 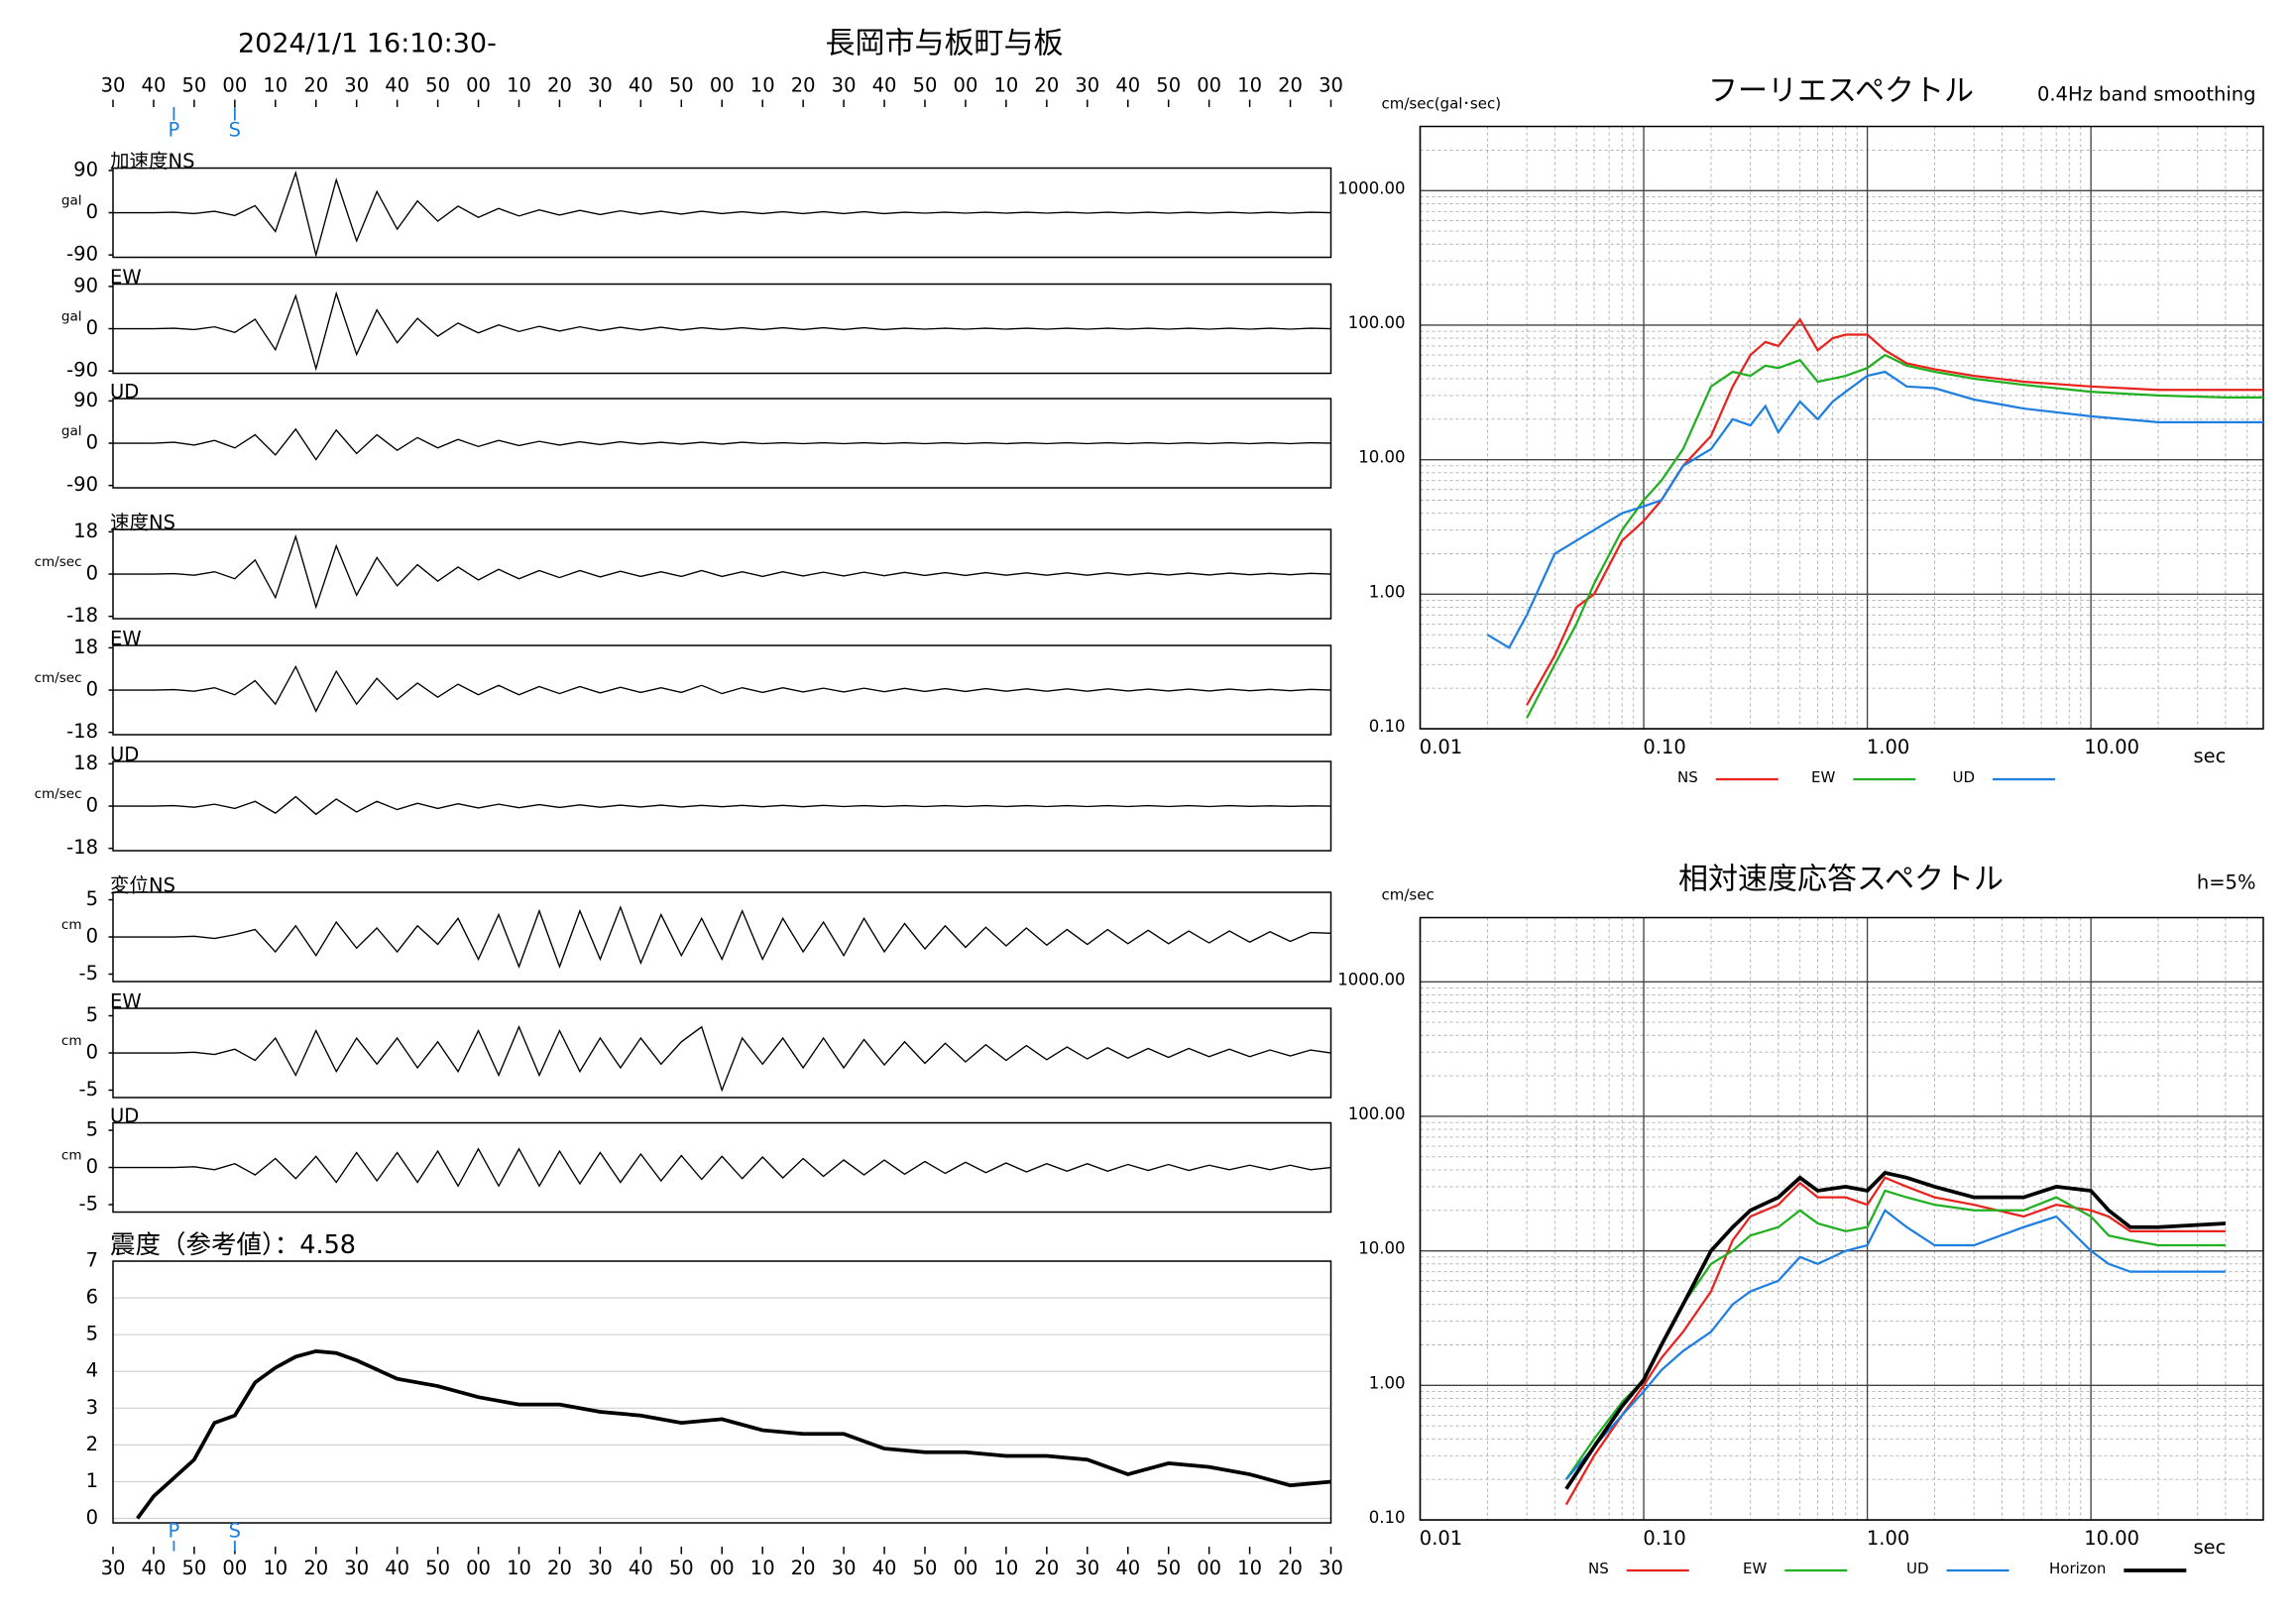 I want to click on y-tick-label: 1000.00, so click(x=1371, y=187).